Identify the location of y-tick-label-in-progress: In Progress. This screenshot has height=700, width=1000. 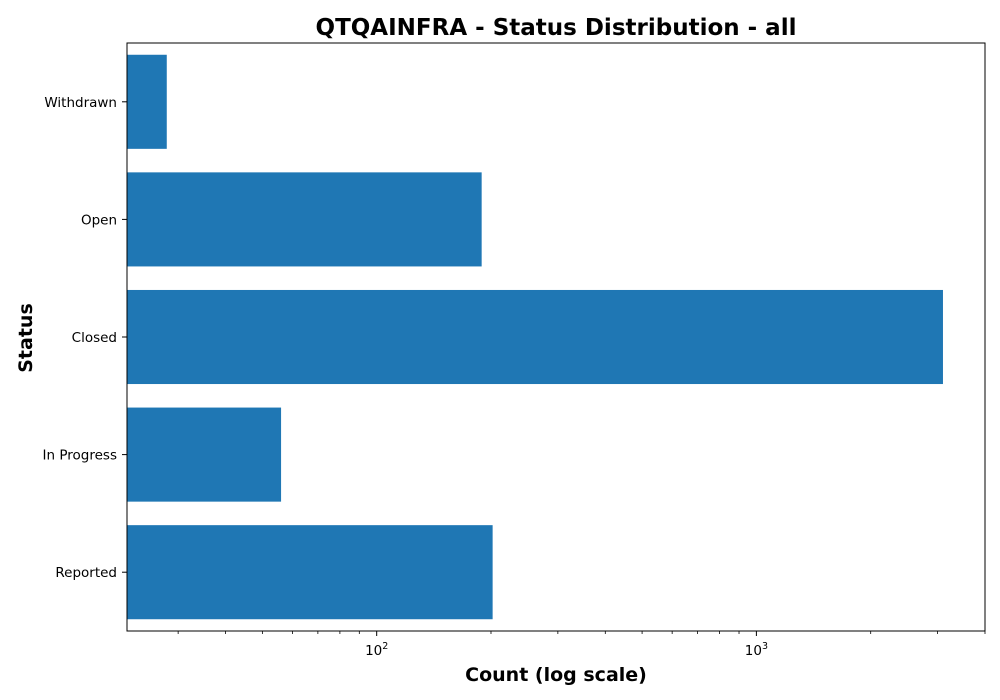
(80, 456).